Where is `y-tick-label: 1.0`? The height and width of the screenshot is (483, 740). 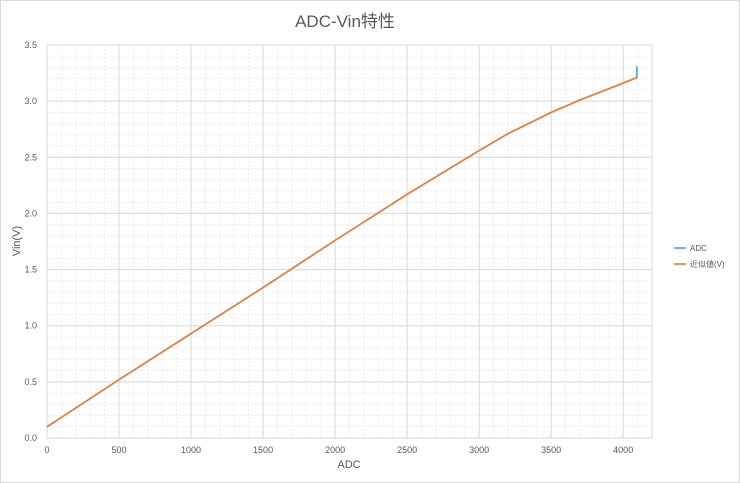
y-tick-label: 1.0 is located at coordinates (30, 326).